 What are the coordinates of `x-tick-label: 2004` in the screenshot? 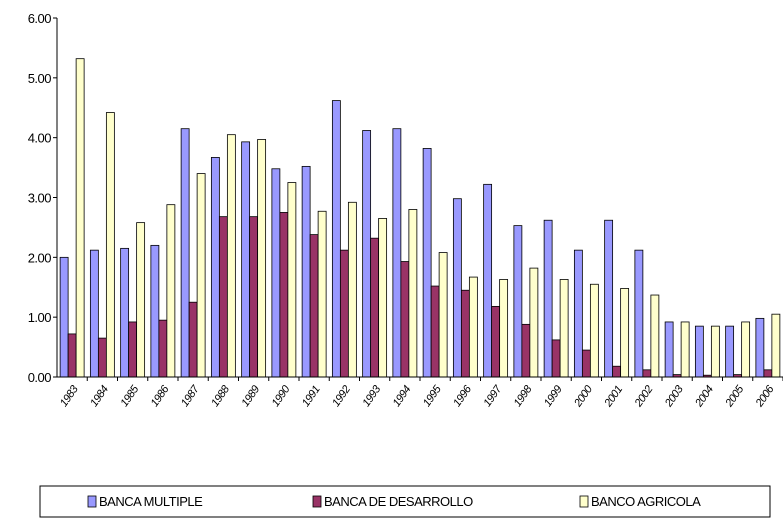 It's located at (705, 397).